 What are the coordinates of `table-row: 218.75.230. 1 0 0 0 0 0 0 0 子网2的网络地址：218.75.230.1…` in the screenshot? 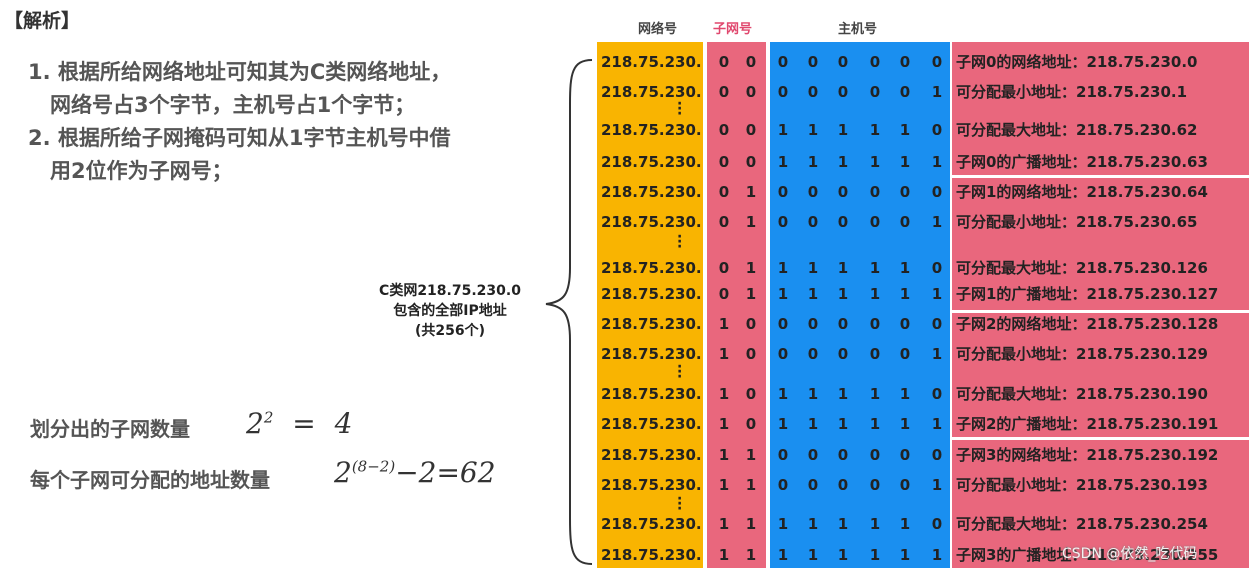 It's located at (627, 324).